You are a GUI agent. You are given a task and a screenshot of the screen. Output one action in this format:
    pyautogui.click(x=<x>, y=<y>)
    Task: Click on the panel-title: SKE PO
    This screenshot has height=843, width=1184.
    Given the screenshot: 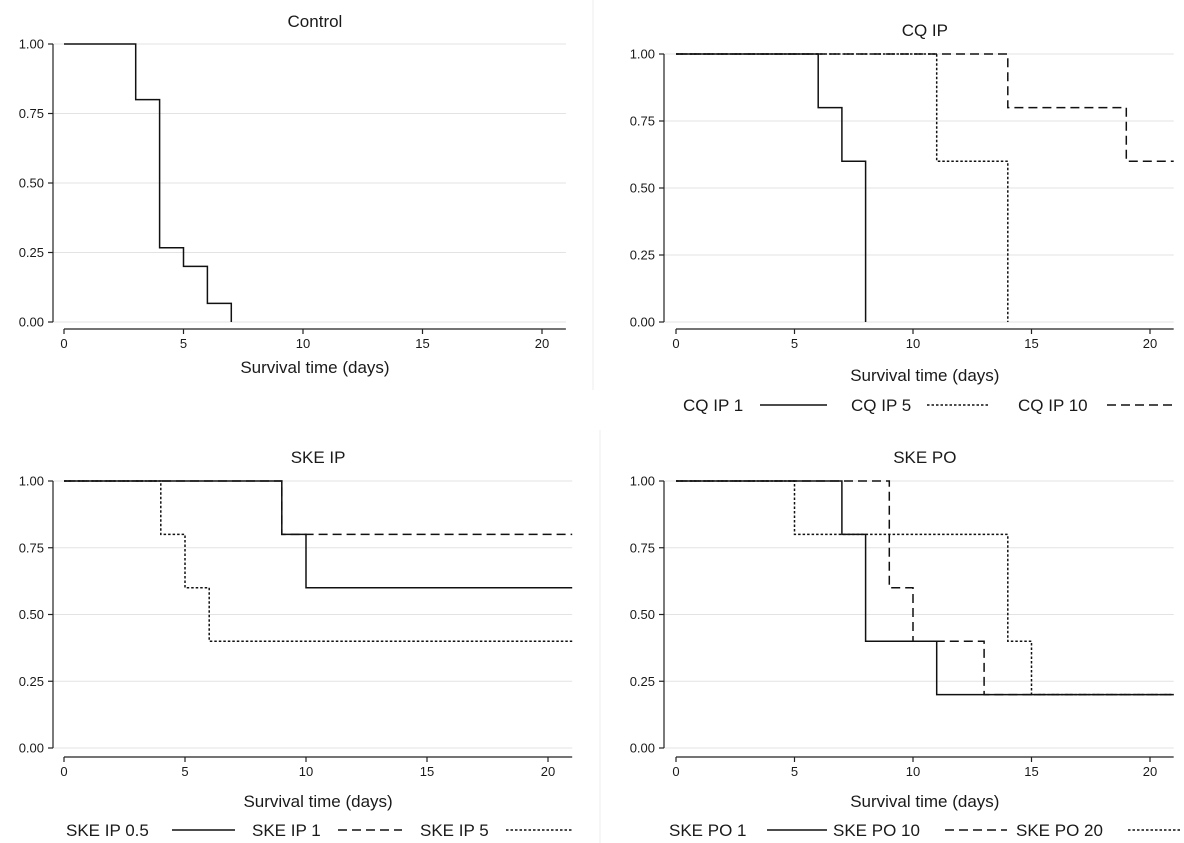 What is the action you would take?
    pyautogui.click(x=924, y=457)
    